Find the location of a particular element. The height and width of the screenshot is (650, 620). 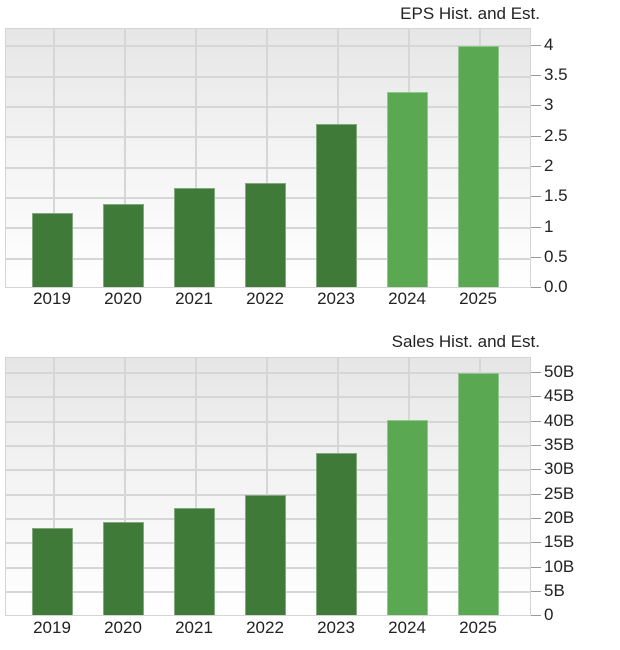

sales-y-label: 20B is located at coordinates (559, 517).